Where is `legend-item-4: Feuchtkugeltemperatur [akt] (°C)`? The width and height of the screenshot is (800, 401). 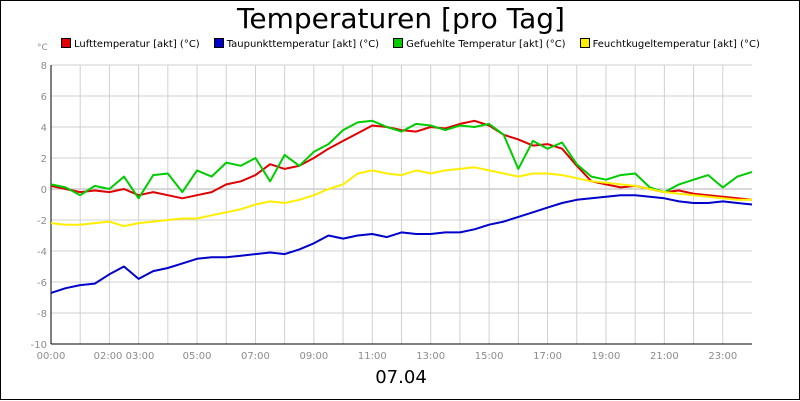 legend-item-4: Feuchtkugeltemperatur [akt] (°C) is located at coordinates (669, 44).